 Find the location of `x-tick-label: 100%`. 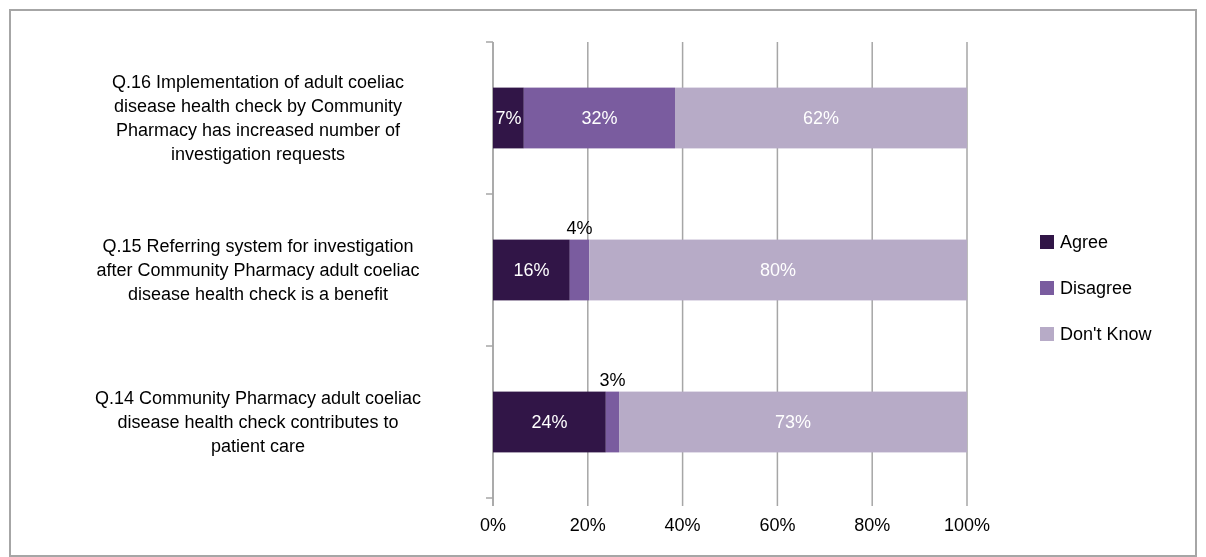

x-tick-label: 100% is located at coordinates (967, 525).